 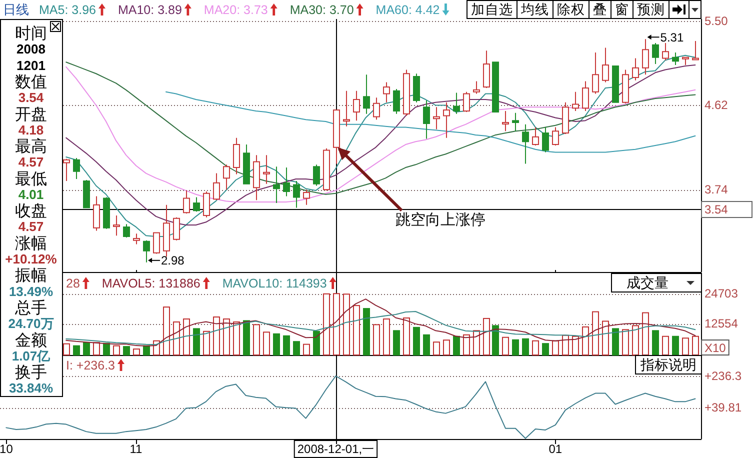 I want to click on text: MA60: 4.42, so click(x=408, y=9).